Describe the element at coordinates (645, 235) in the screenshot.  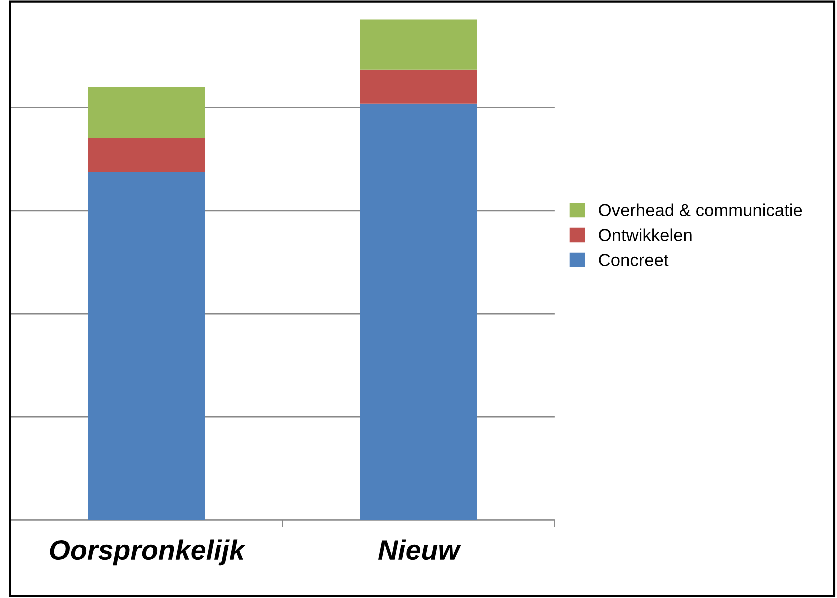
I see `legend-label: Ontwikkelen` at that location.